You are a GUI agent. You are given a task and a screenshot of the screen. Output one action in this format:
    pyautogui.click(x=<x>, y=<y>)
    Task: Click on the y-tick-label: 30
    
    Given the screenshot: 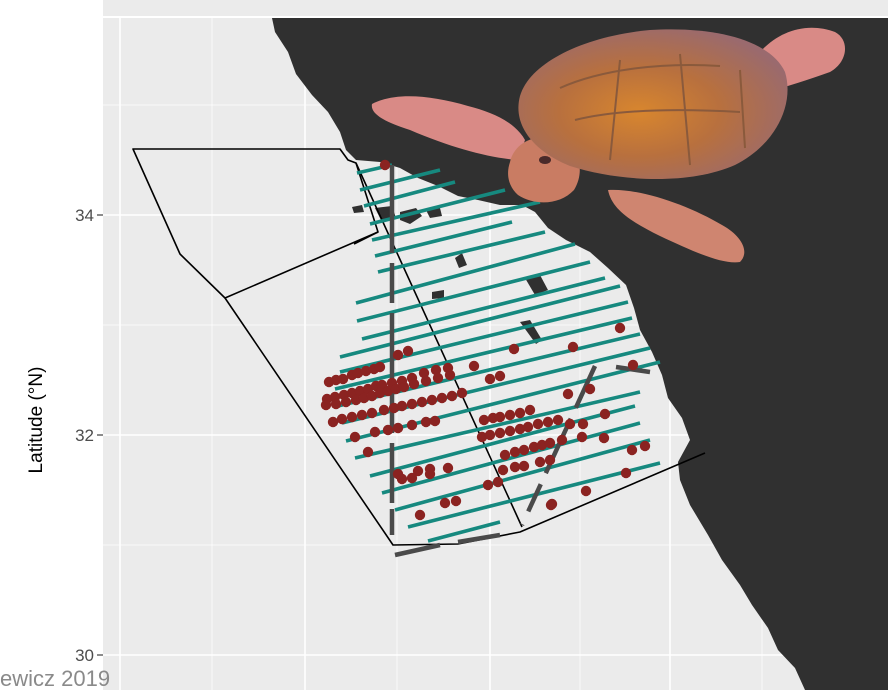 What is the action you would take?
    pyautogui.click(x=84, y=655)
    